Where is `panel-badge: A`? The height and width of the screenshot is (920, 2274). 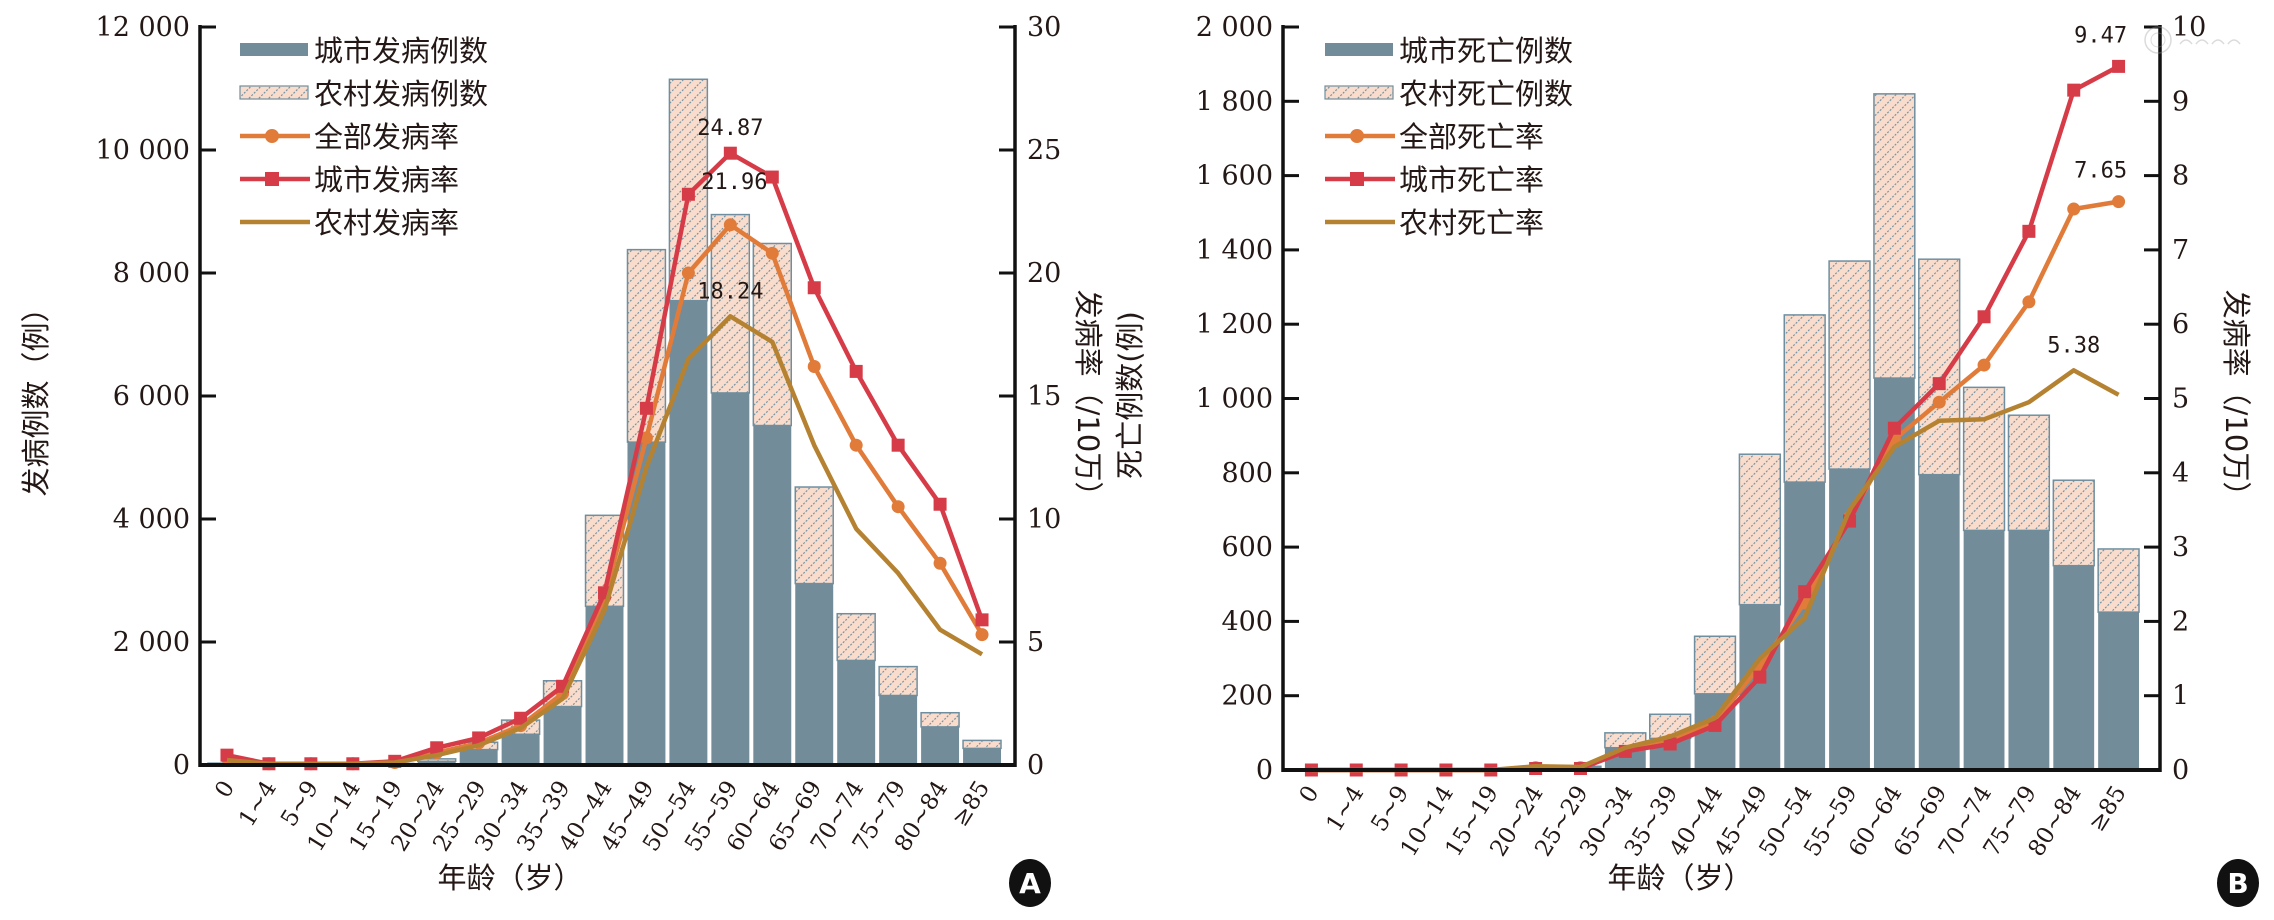
panel-badge: A is located at coordinates (1030, 883).